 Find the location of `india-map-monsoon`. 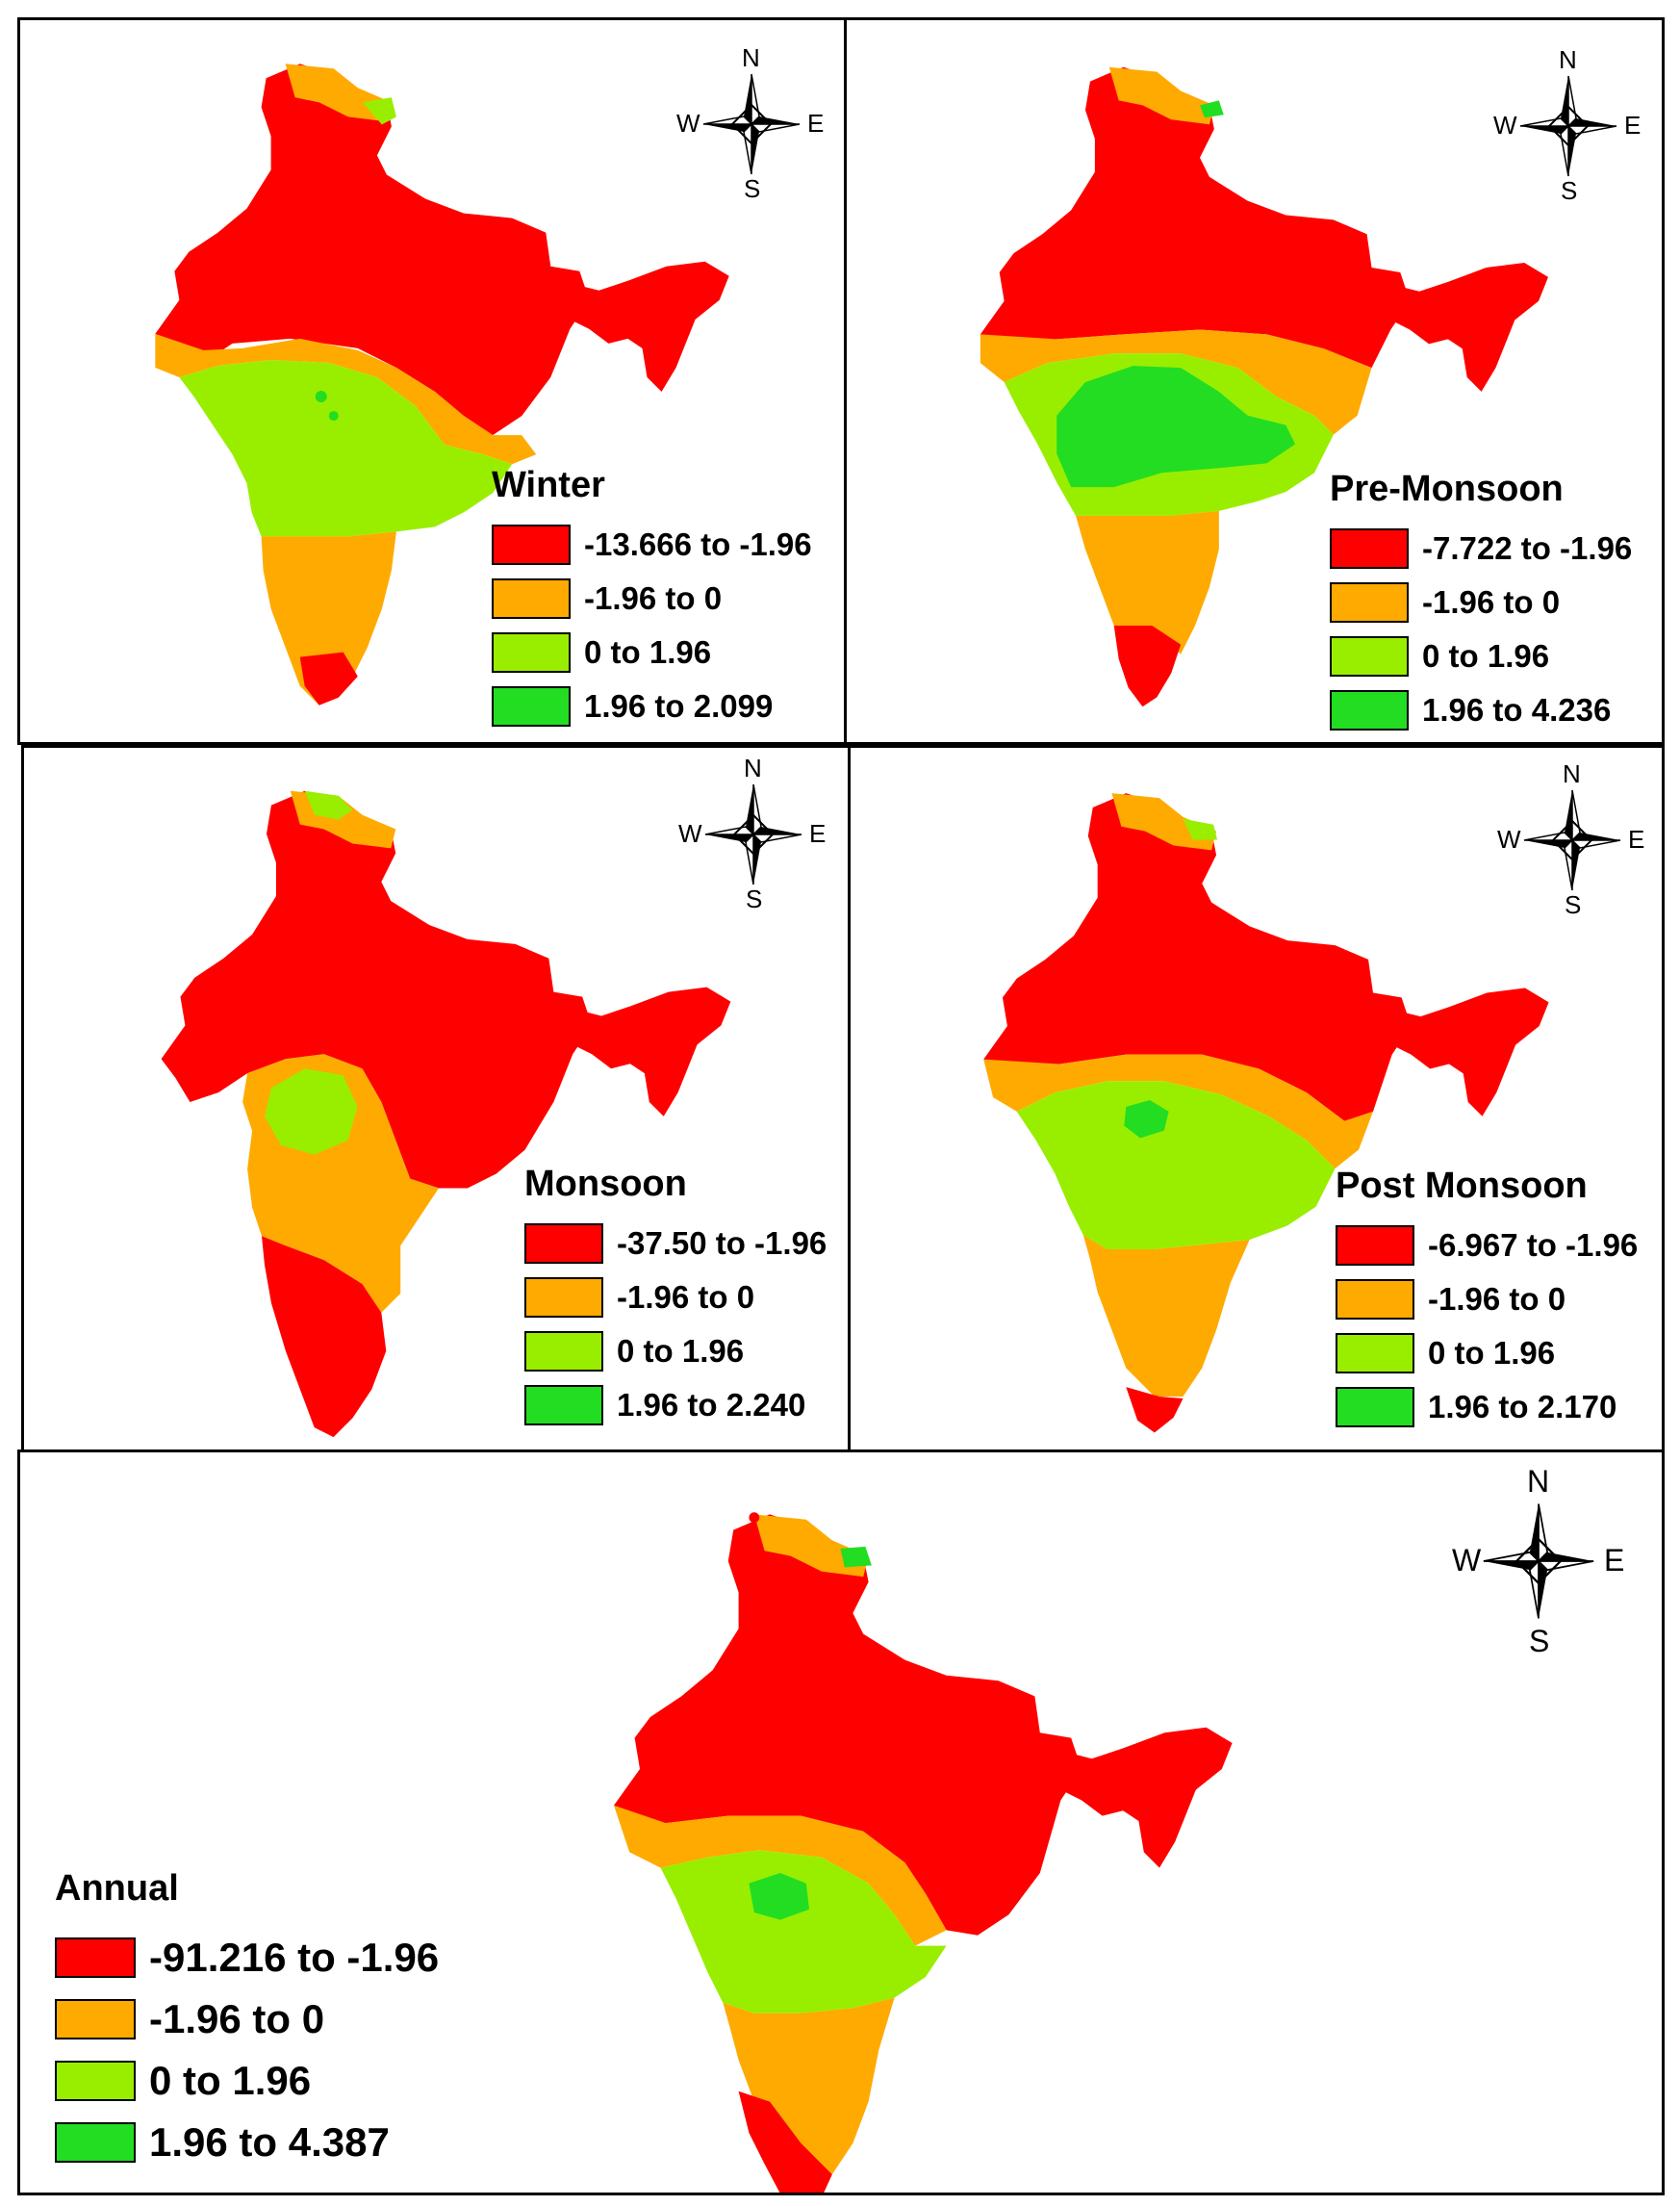

india-map-monsoon is located at coordinates (446, 1114).